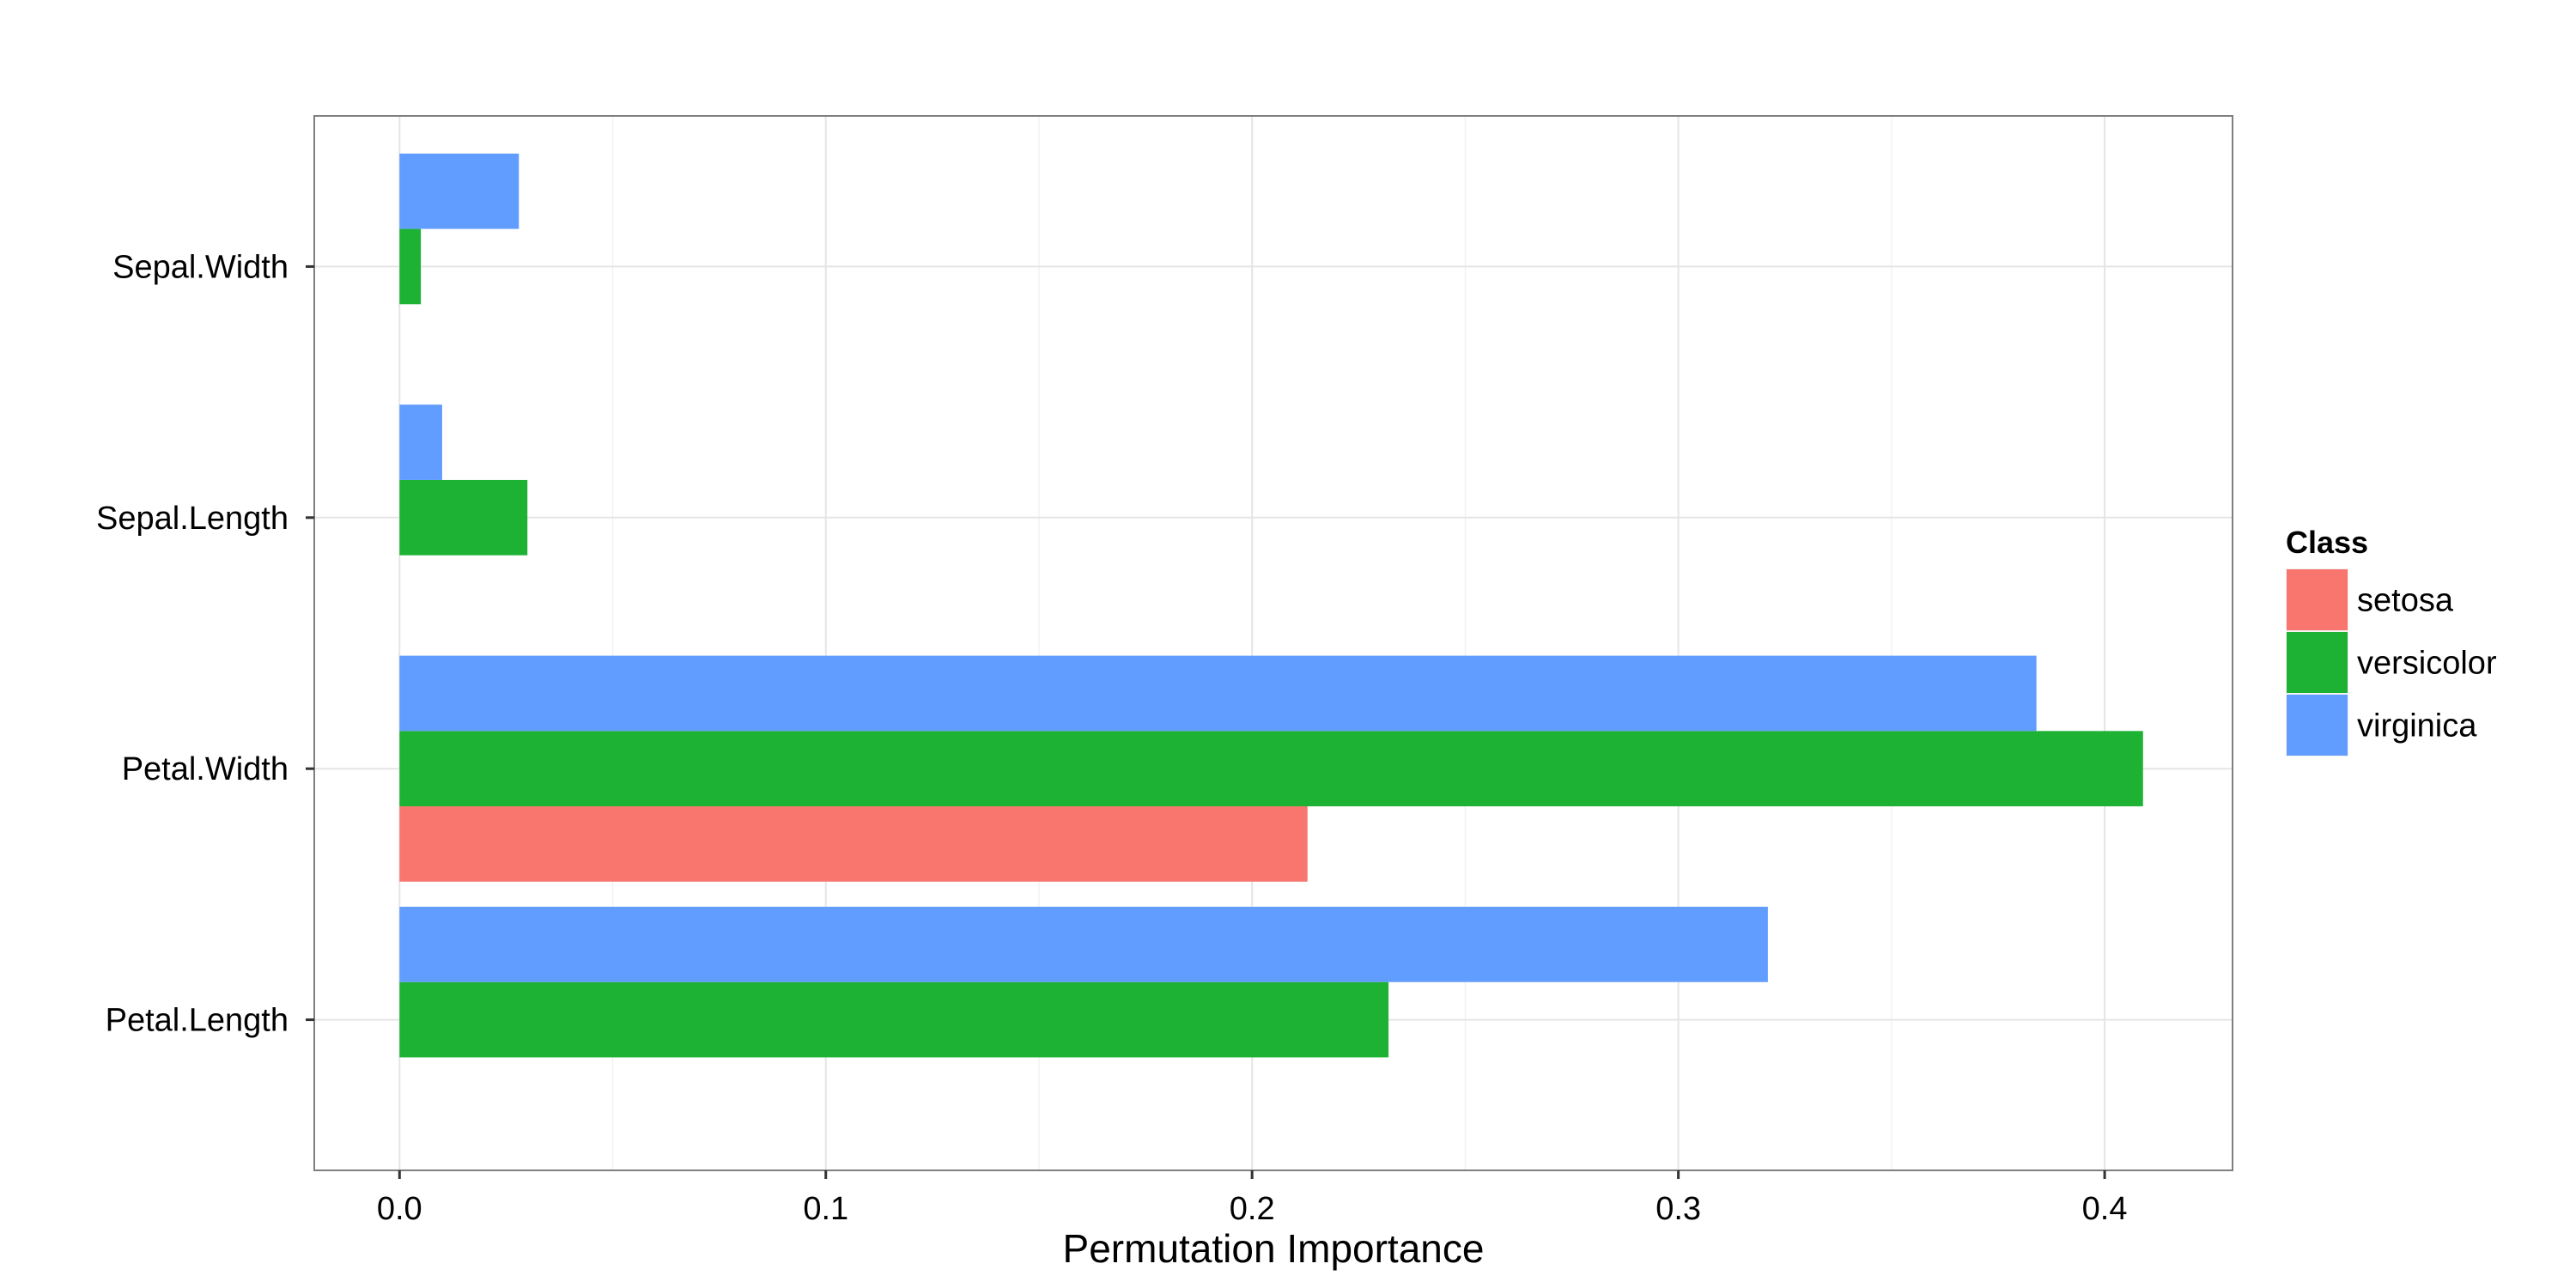 The width and height of the screenshot is (2576, 1288). What do you see at coordinates (2405, 601) in the screenshot?
I see `legend-label-setosa: setosa` at bounding box center [2405, 601].